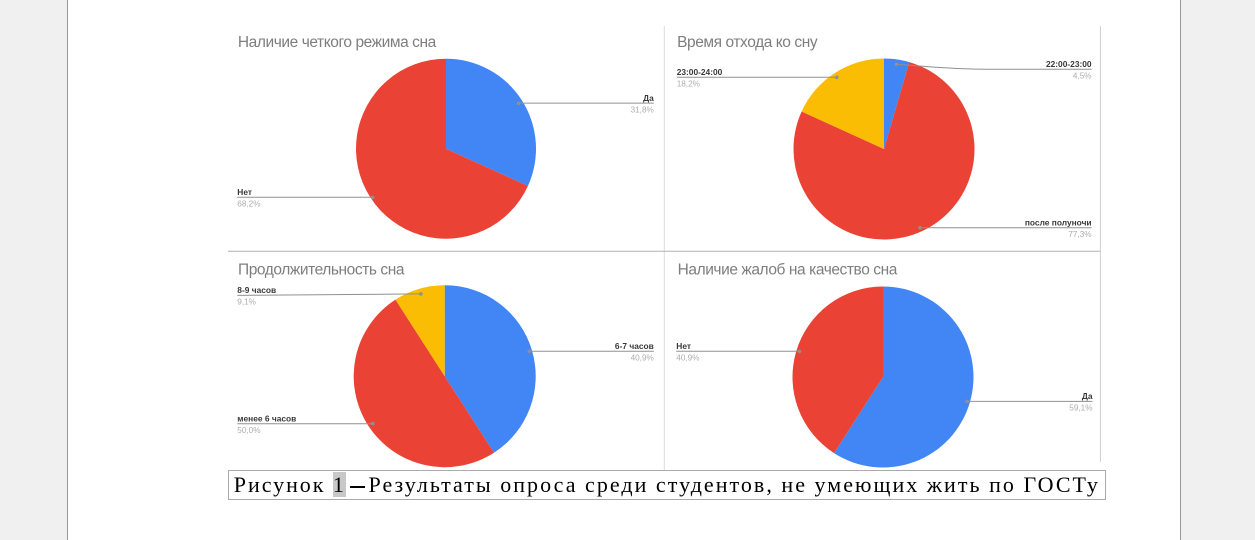 The height and width of the screenshot is (540, 1255). I want to click on svg-text: 6-7 часов, so click(634, 346).